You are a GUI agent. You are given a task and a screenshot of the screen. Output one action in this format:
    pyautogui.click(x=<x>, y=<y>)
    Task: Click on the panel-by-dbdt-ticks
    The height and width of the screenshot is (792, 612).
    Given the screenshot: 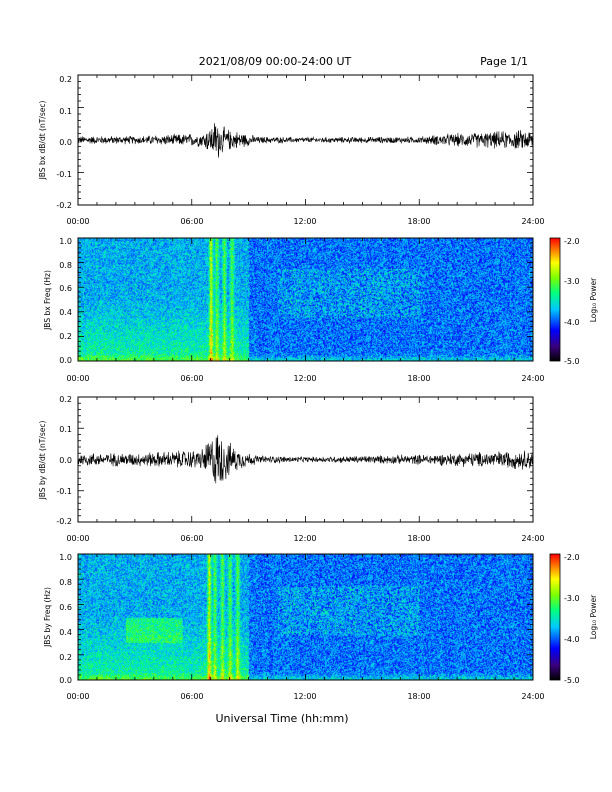 What is the action you would take?
    pyautogui.click(x=305, y=459)
    